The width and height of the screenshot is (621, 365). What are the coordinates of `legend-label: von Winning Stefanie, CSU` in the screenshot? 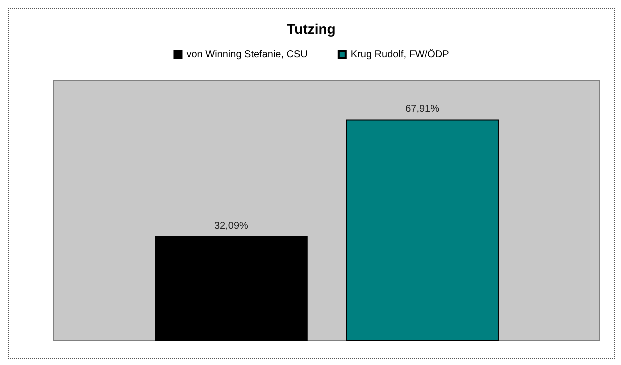 It's located at (247, 55).